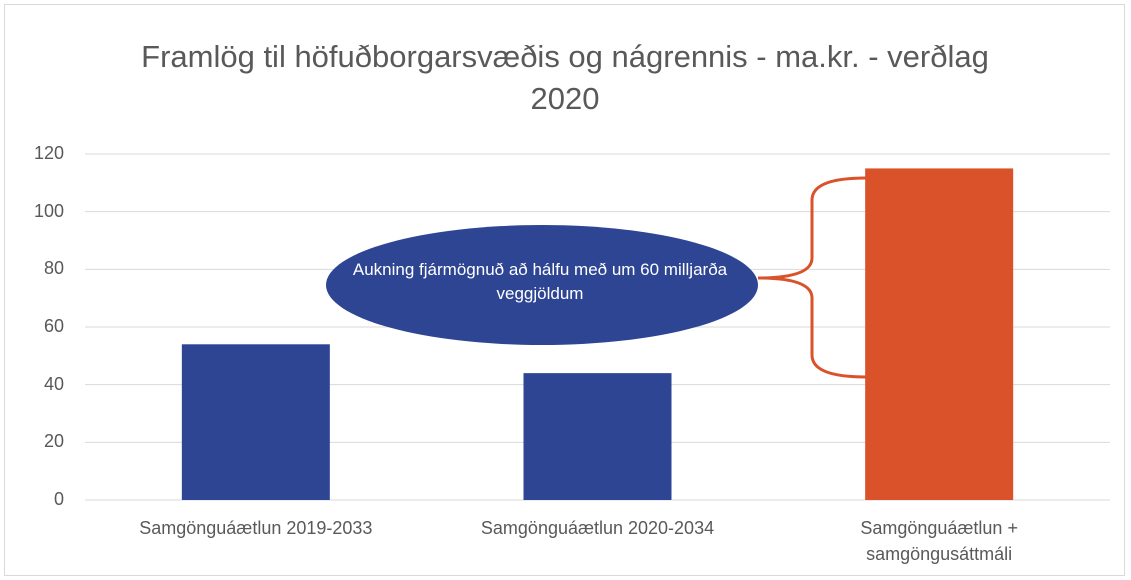  Describe the element at coordinates (597, 528) in the screenshot. I see `x-tick-label: Samgönguáætlun 2020-2034` at that location.